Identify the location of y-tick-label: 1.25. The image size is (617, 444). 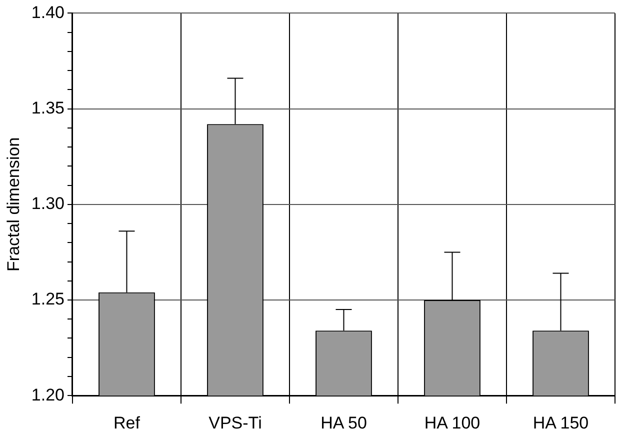
(47, 299).